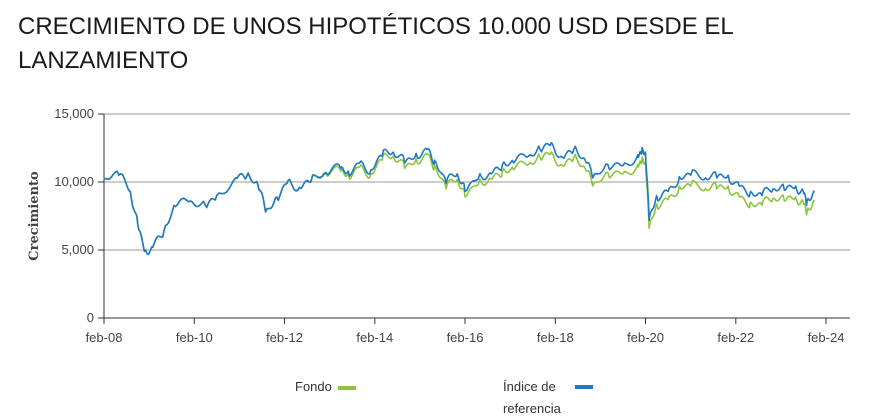 The image size is (878, 420). Describe the element at coordinates (194, 337) in the screenshot. I see `x-tick-label: feb-10` at that location.